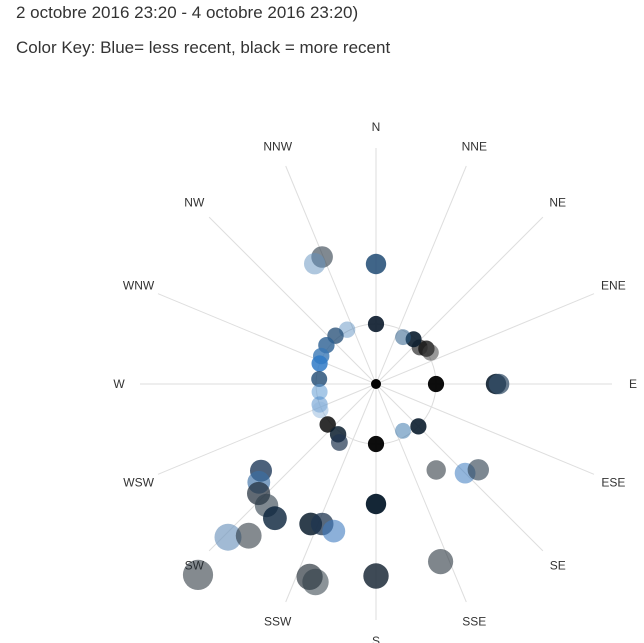  What do you see at coordinates (474, 621) in the screenshot?
I see `direction-label-sse: SSE` at bounding box center [474, 621].